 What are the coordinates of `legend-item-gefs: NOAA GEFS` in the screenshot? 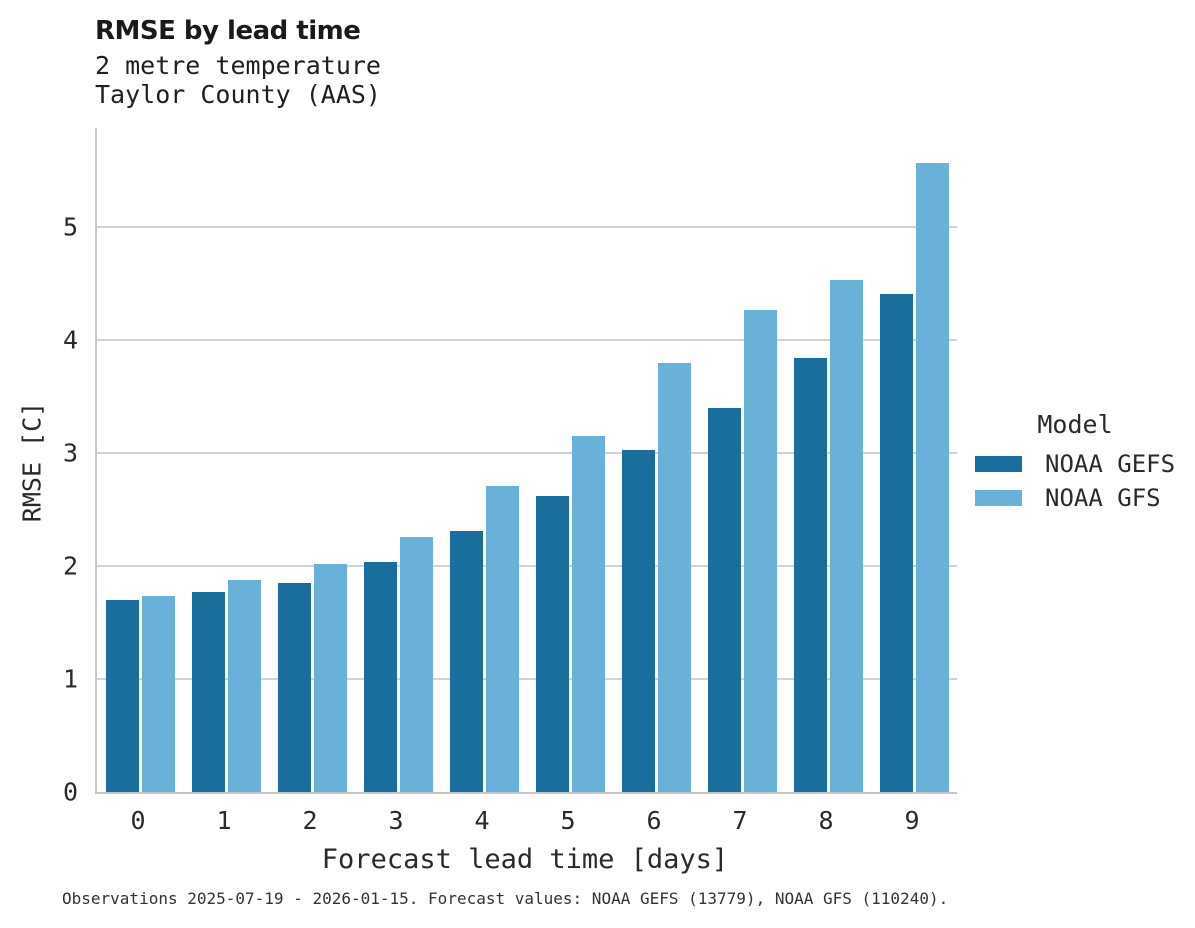 It's located at (1075, 464).